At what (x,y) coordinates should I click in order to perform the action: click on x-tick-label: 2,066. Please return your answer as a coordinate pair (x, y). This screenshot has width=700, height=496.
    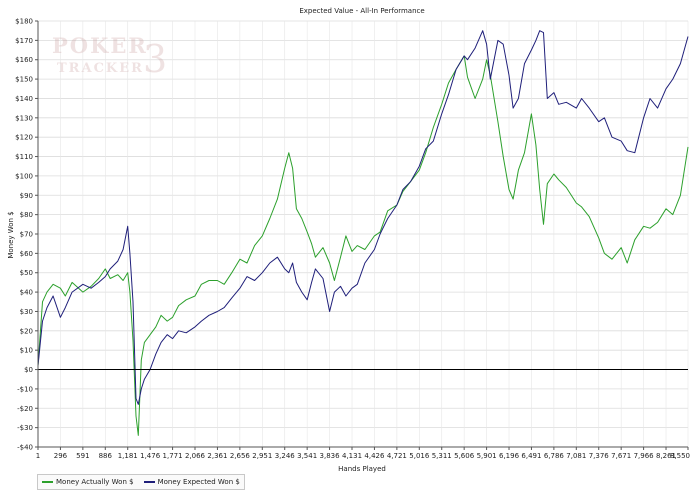
    Looking at the image, I should click on (195, 456).